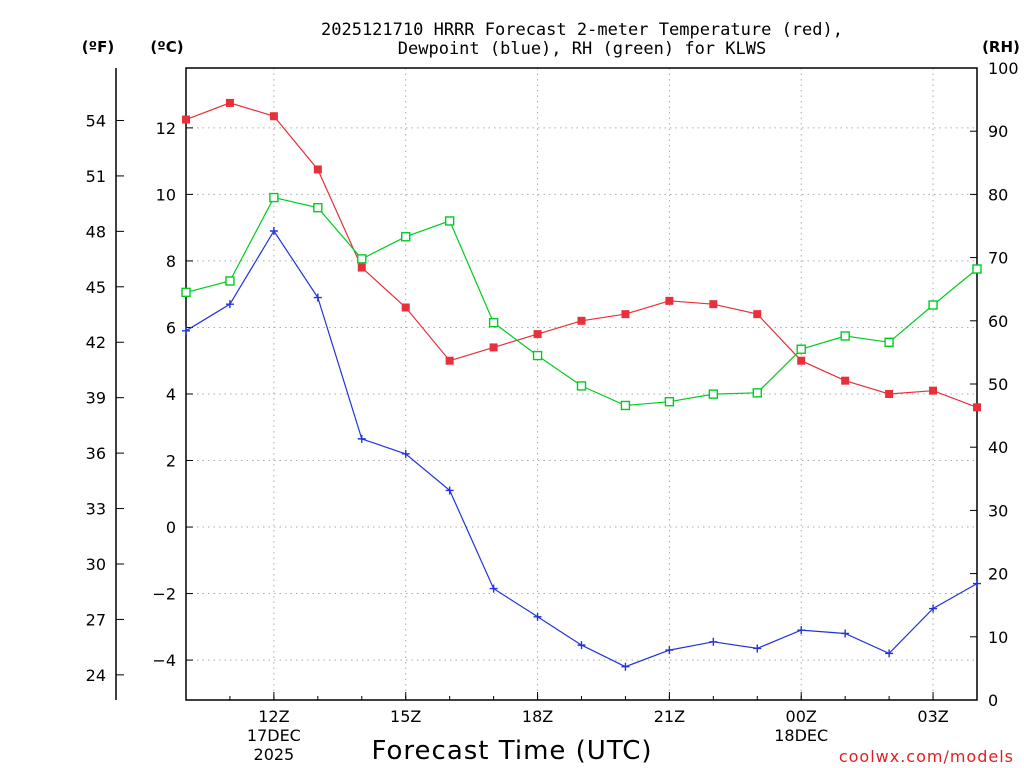  I want to click on date-label: 17DEC, so click(274, 735).